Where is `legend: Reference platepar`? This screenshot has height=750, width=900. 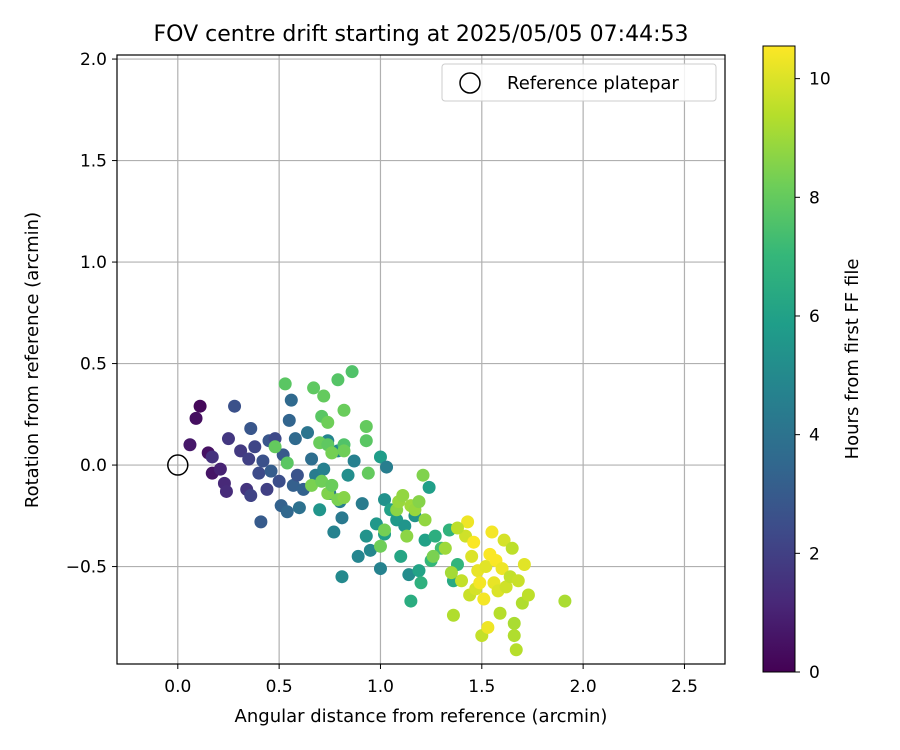
legend: Reference platepar is located at coordinates (579, 82).